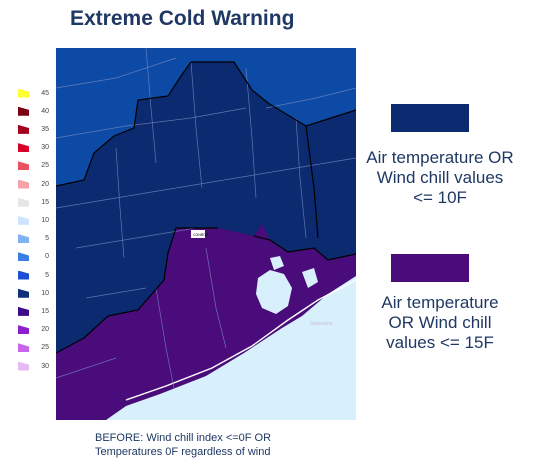  What do you see at coordinates (47, 257) in the screenshot?
I see `scale-label: 0` at bounding box center [47, 257].